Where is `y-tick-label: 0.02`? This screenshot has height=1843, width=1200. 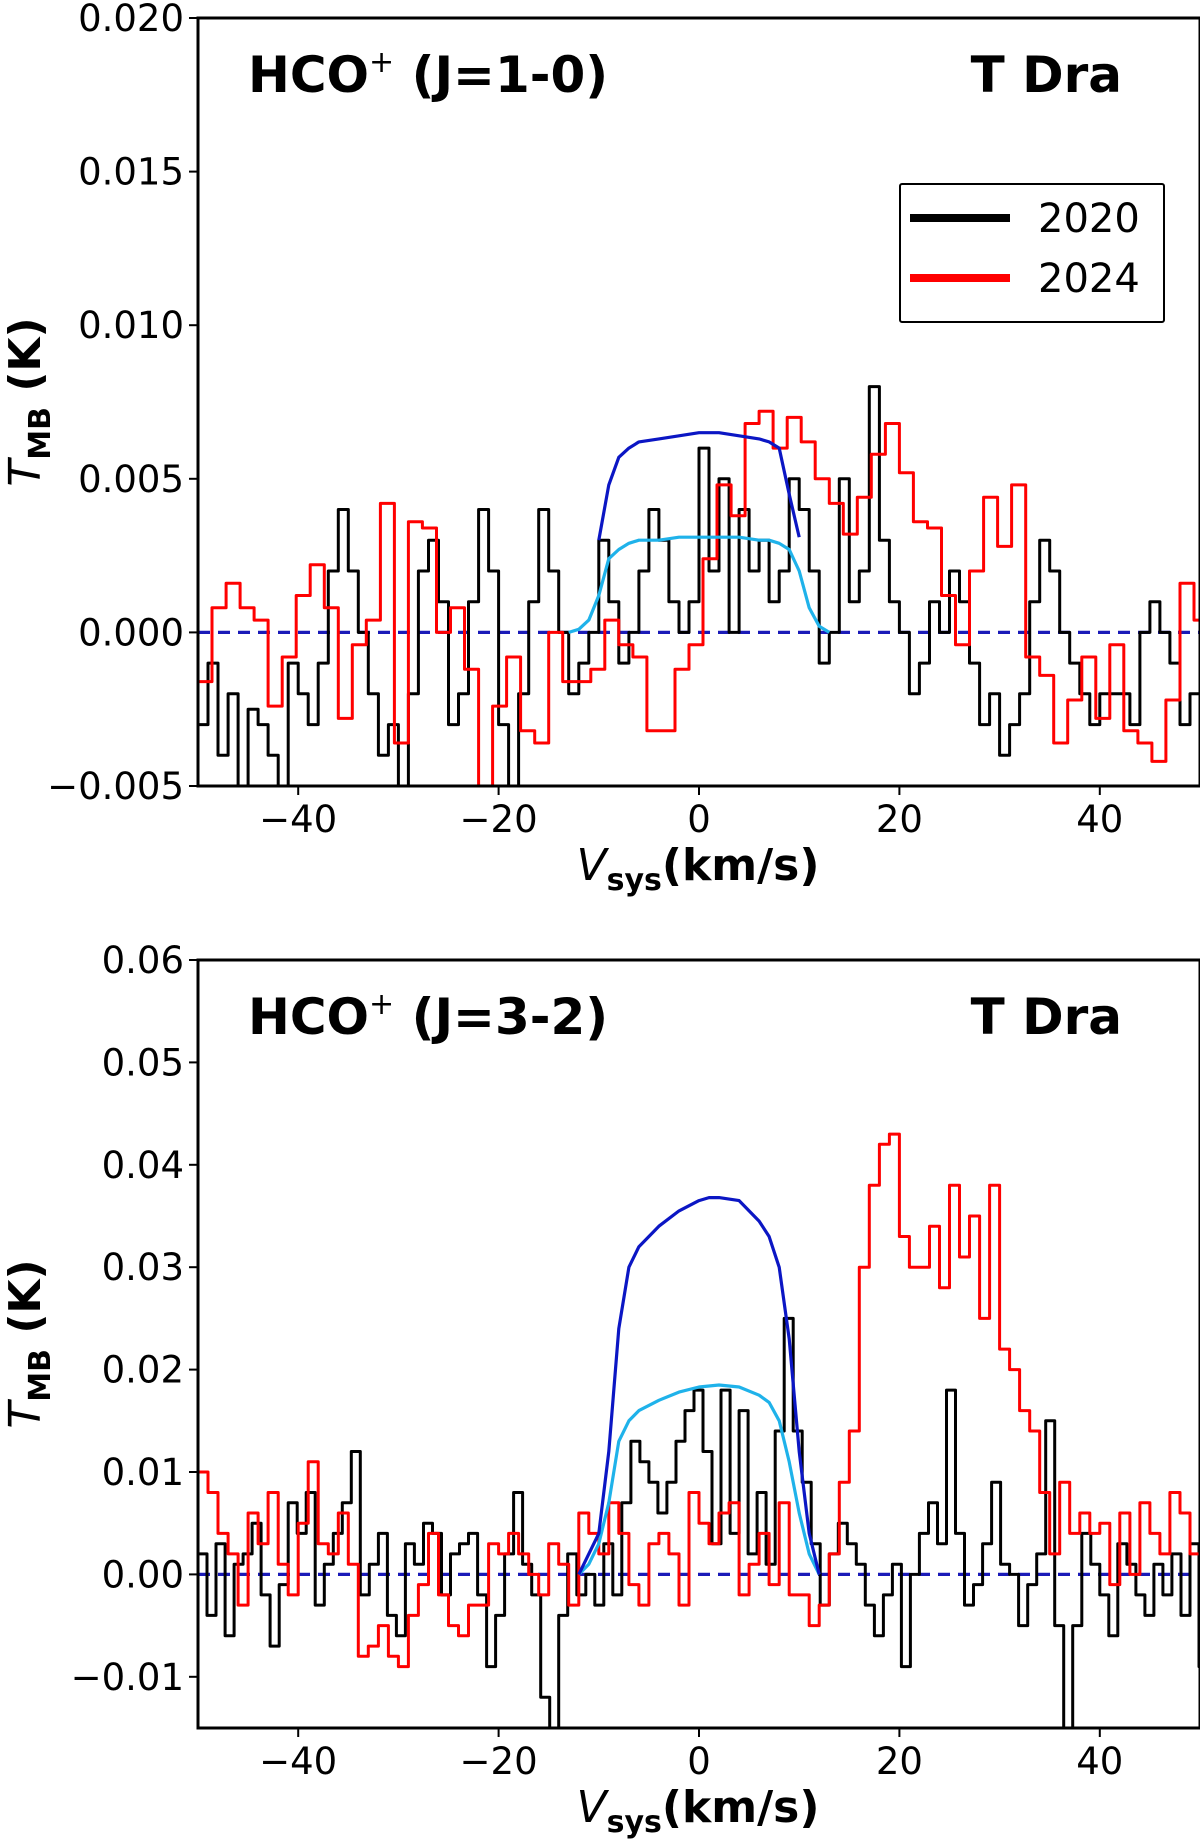
y-tick-label: 0.02 is located at coordinates (143, 1370).